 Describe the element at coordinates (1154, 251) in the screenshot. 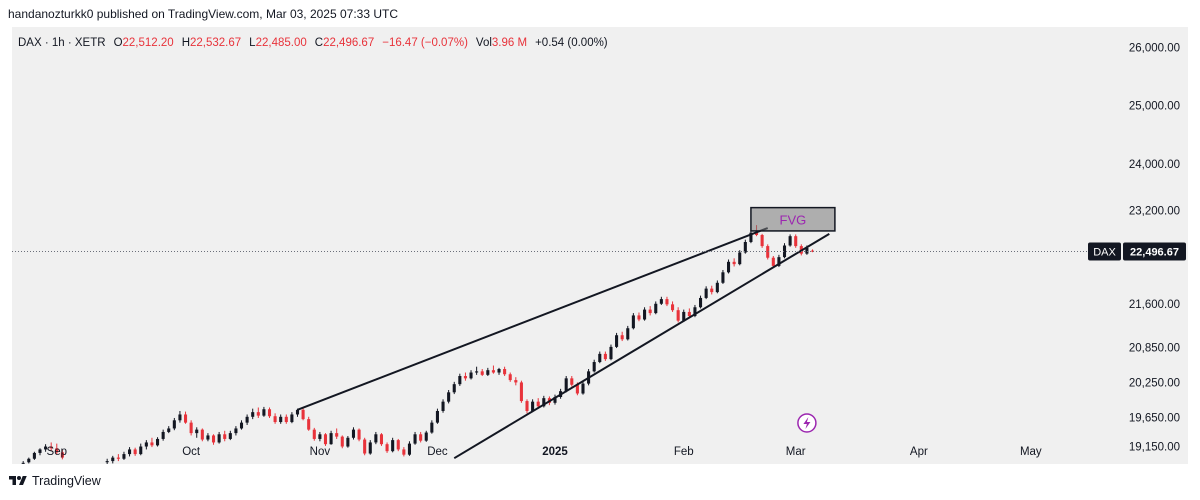

I see `price-tag-value-bg` at that location.